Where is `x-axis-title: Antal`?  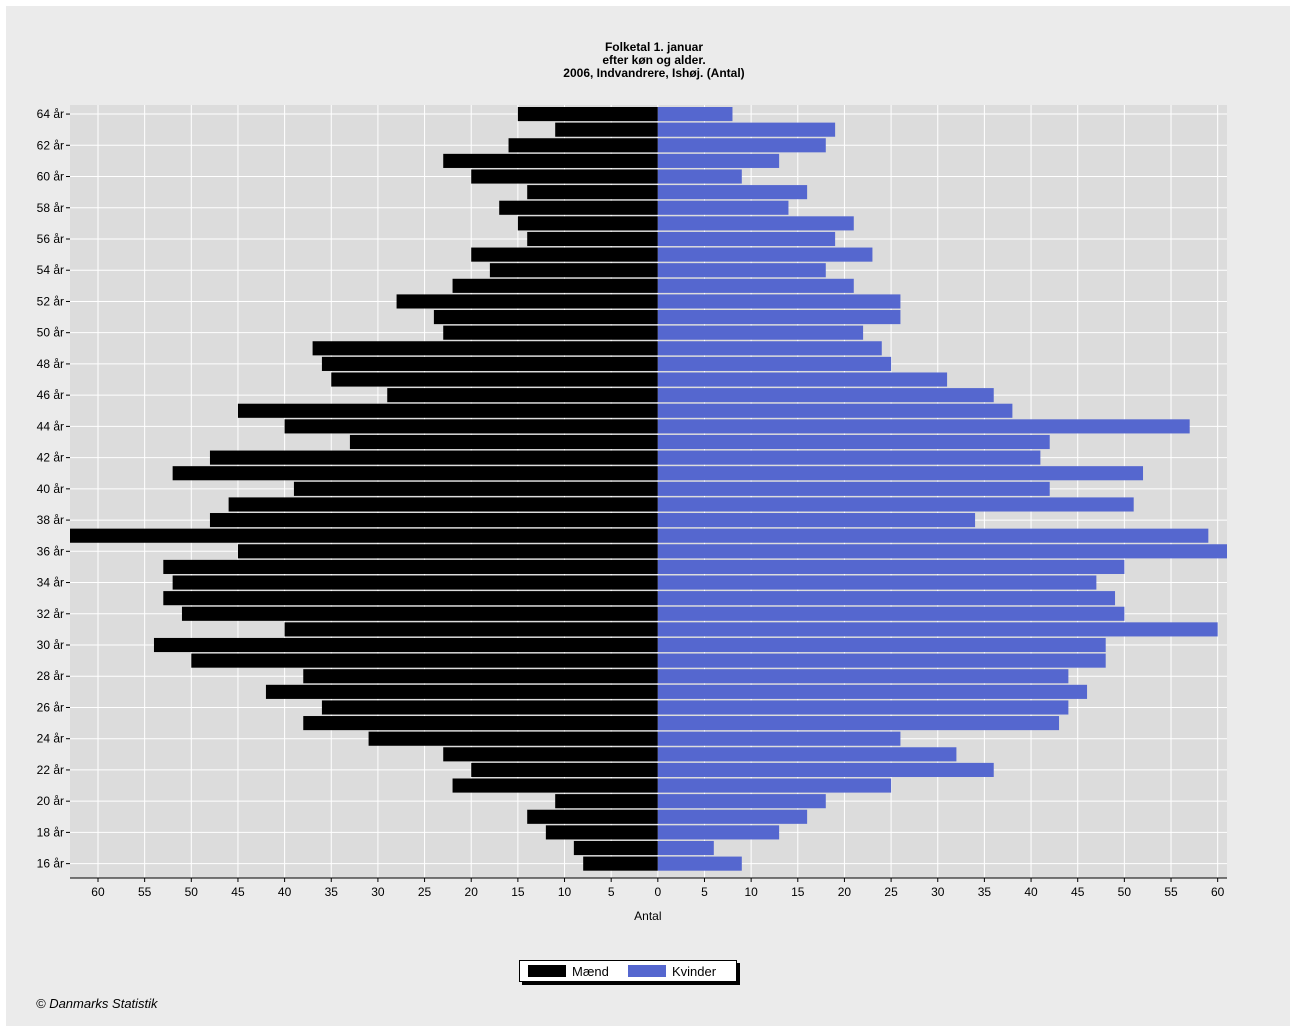
x-axis-title: Antal is located at coordinates (647, 916).